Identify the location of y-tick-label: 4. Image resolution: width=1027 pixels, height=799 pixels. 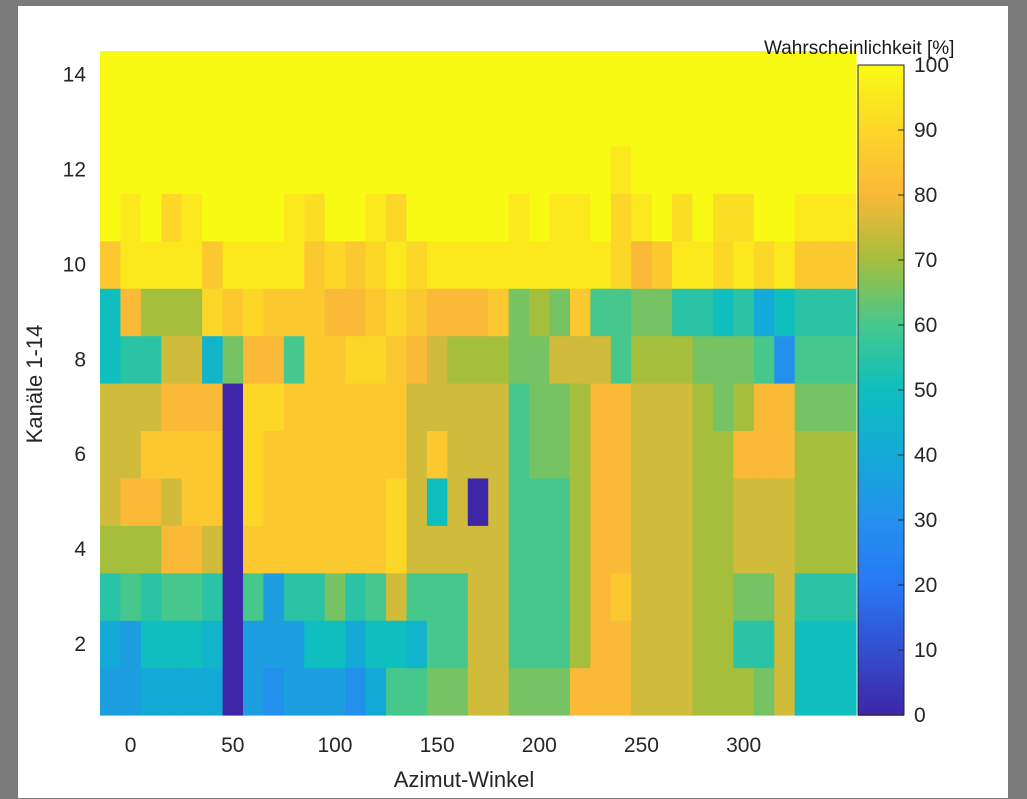
(80, 549).